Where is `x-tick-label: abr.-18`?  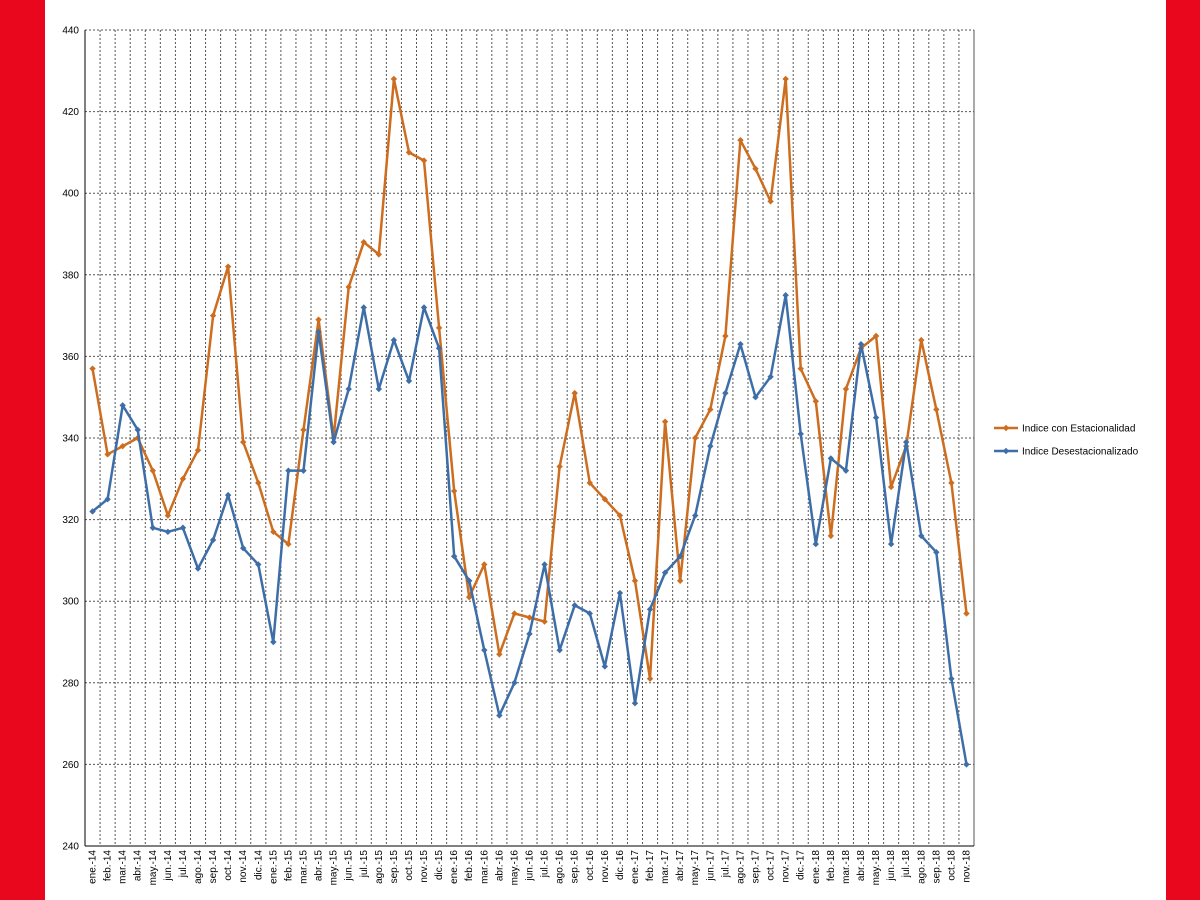 x-tick-label: abr.-18 is located at coordinates (861, 866).